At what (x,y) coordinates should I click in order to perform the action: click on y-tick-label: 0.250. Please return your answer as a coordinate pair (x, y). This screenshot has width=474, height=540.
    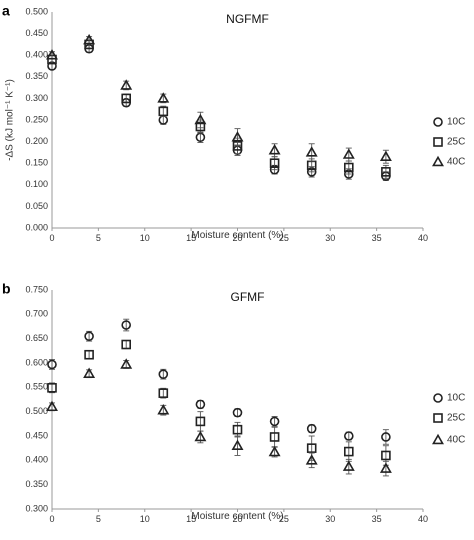
    Looking at the image, I should click on (36, 119).